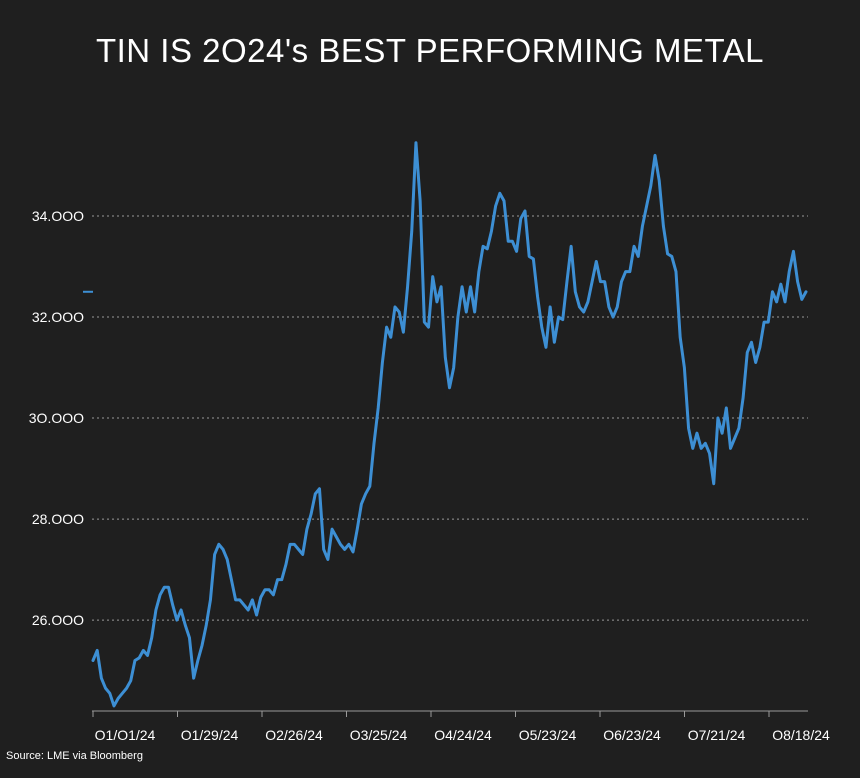  I want to click on x-tick-label: O1/O1/24, so click(125, 735).